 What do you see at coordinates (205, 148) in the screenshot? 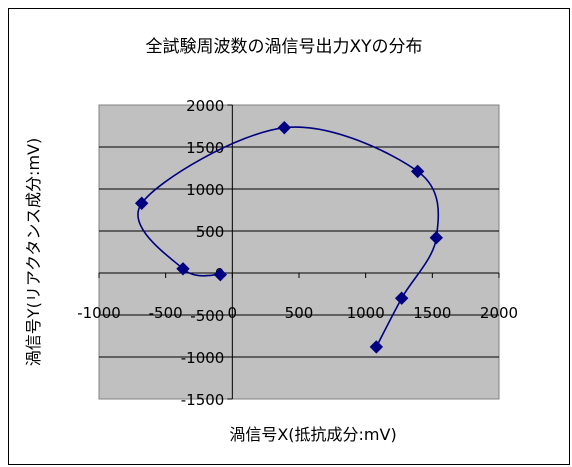
I see `y-tick-label: 1500` at bounding box center [205, 148].